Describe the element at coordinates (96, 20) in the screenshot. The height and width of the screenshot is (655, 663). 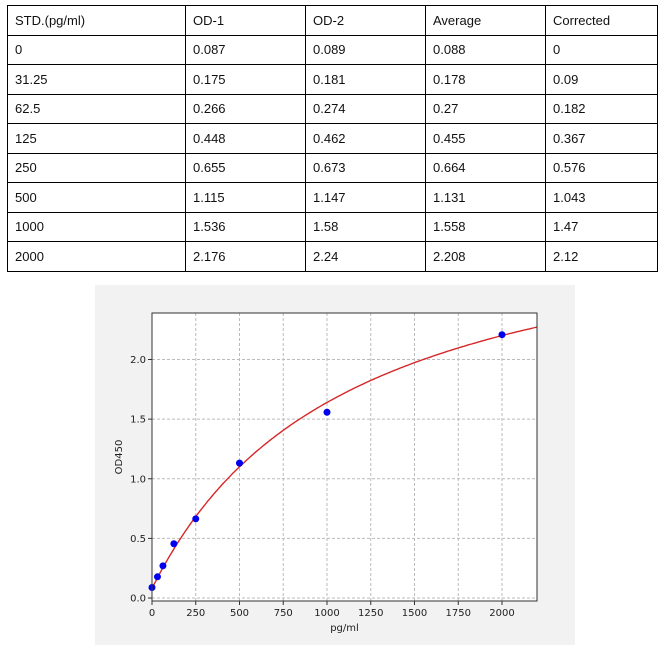
I see `table-cell: STD.(pg/ml)` at that location.